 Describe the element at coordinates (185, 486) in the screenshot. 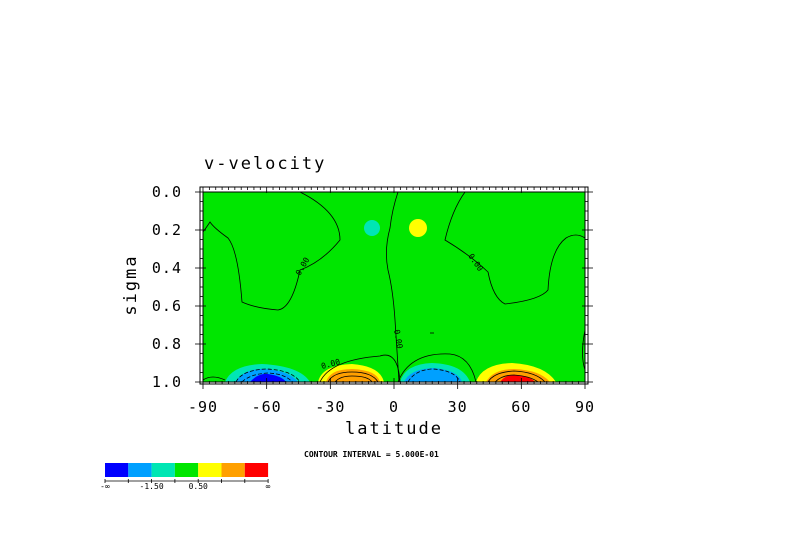

I see `colorbar-tick-labels: -∞ -1.50 0.50 ∞` at that location.